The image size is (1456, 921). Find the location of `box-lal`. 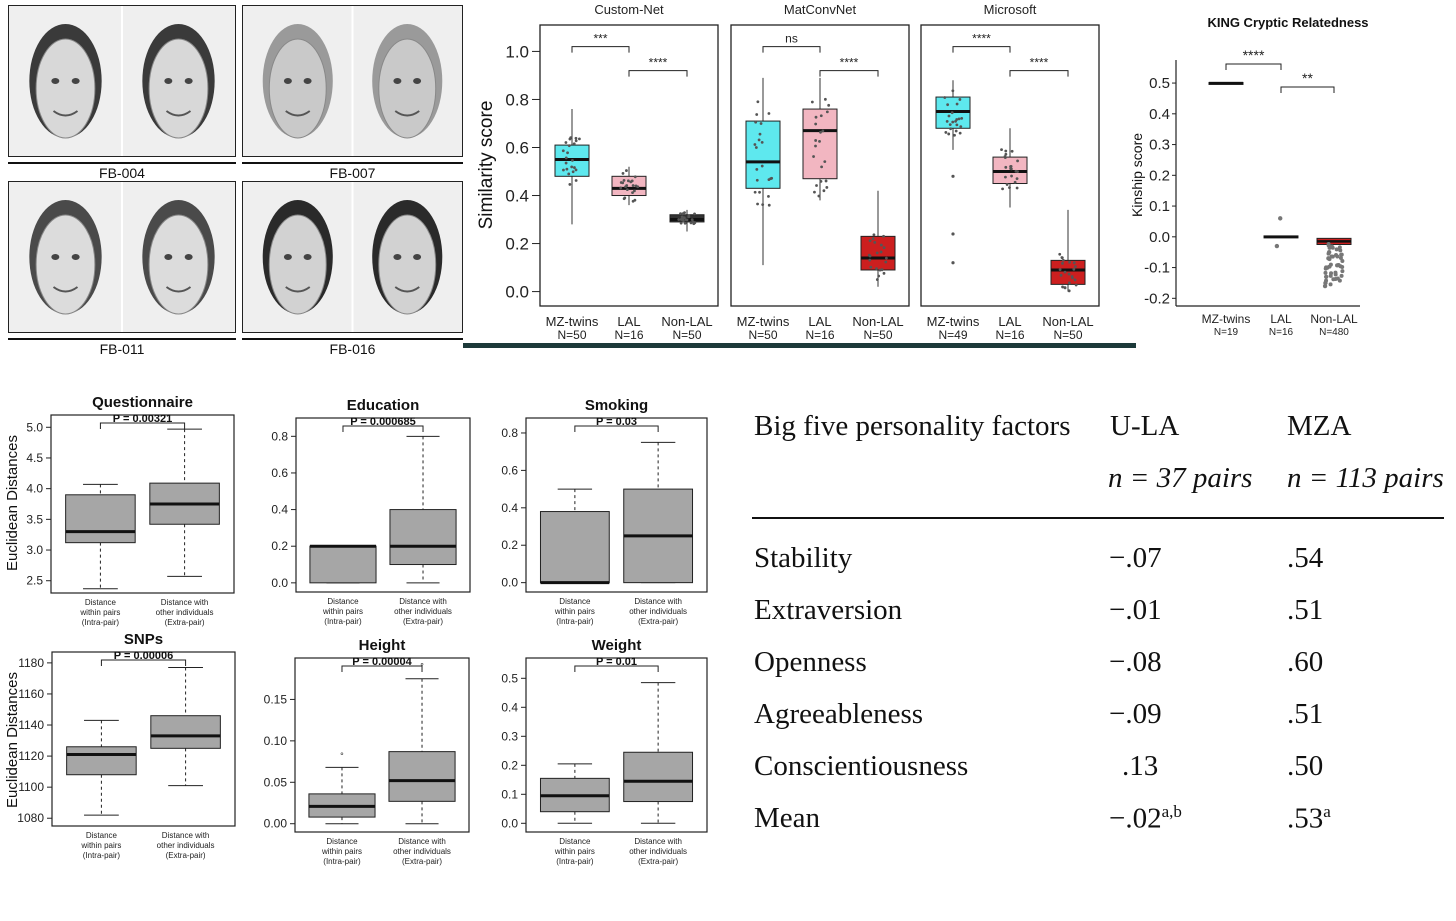

box-lal is located at coordinates (629, 186).